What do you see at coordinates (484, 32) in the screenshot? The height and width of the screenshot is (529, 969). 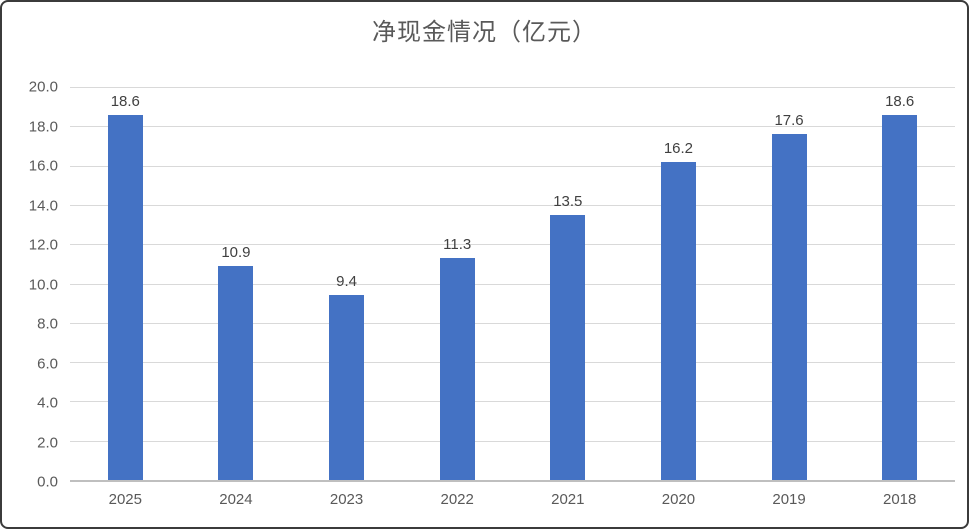 I see `chart-title: 净现金情况（亿元）` at bounding box center [484, 32].